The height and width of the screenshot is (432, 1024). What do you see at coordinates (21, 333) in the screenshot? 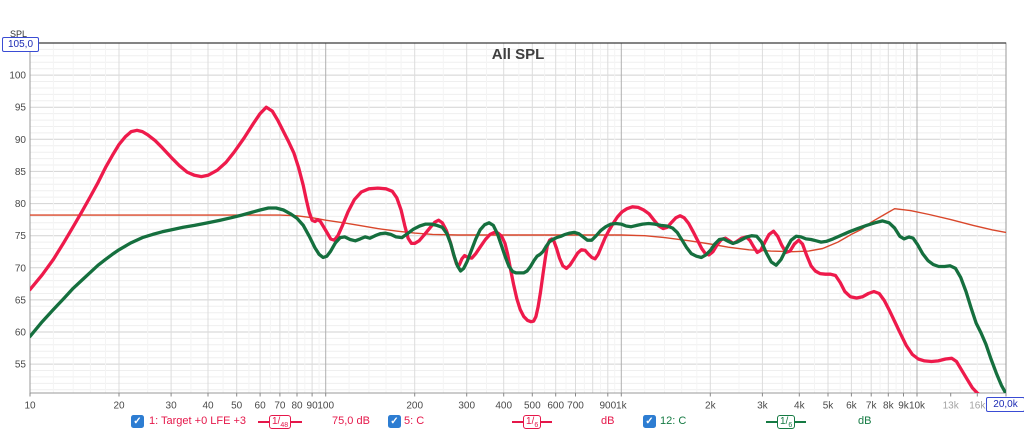
I see `y-tick-label: 60` at bounding box center [21, 333].